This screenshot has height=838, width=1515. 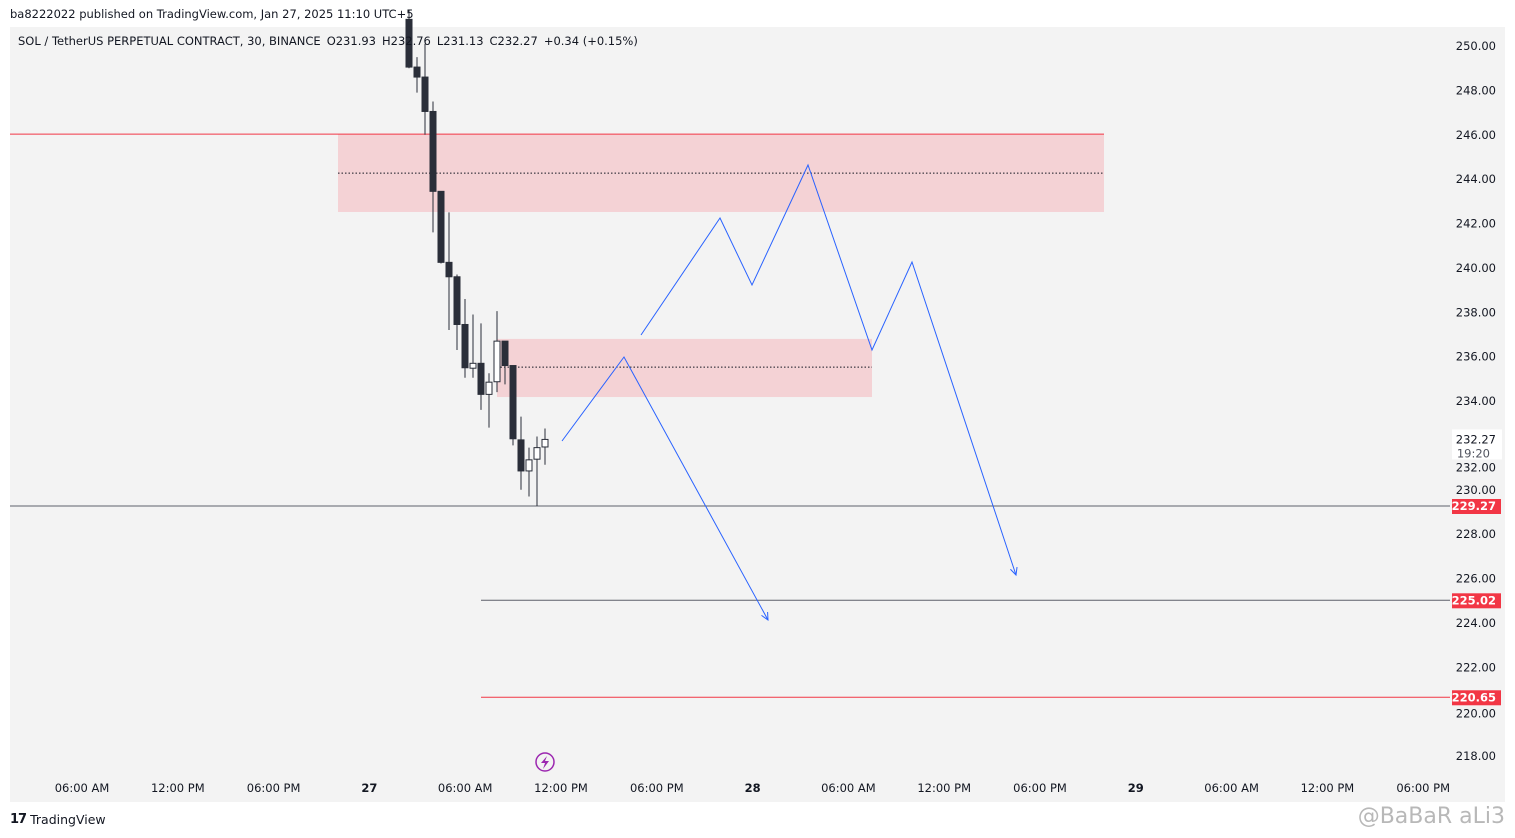 I want to click on ohlc-change: +0.34 (+0.15%), so click(x=590, y=41).